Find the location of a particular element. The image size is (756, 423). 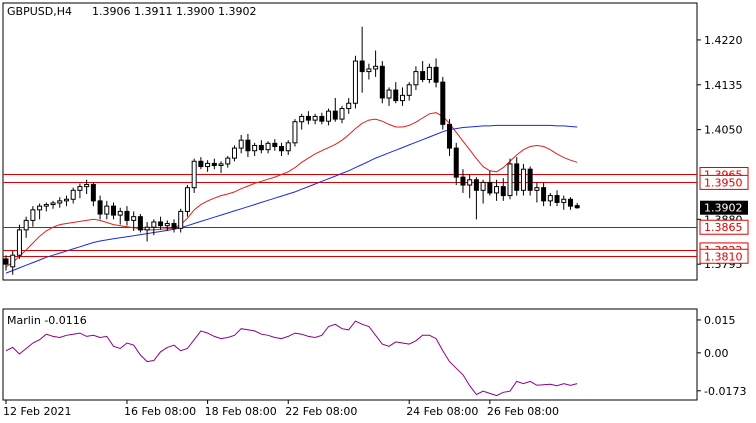

level-label-text: 1.3865 is located at coordinates (723, 227).